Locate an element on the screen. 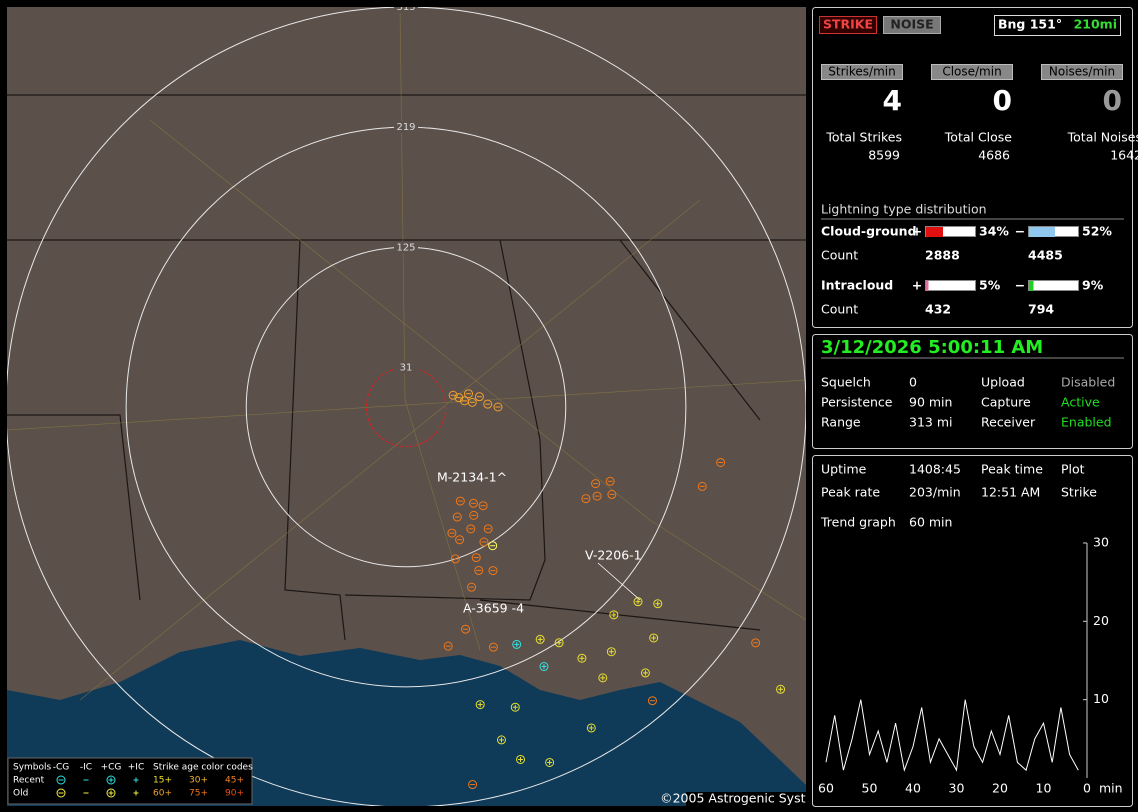 This screenshot has width=1138, height=812. stat: Peak time is located at coordinates (1012, 469).